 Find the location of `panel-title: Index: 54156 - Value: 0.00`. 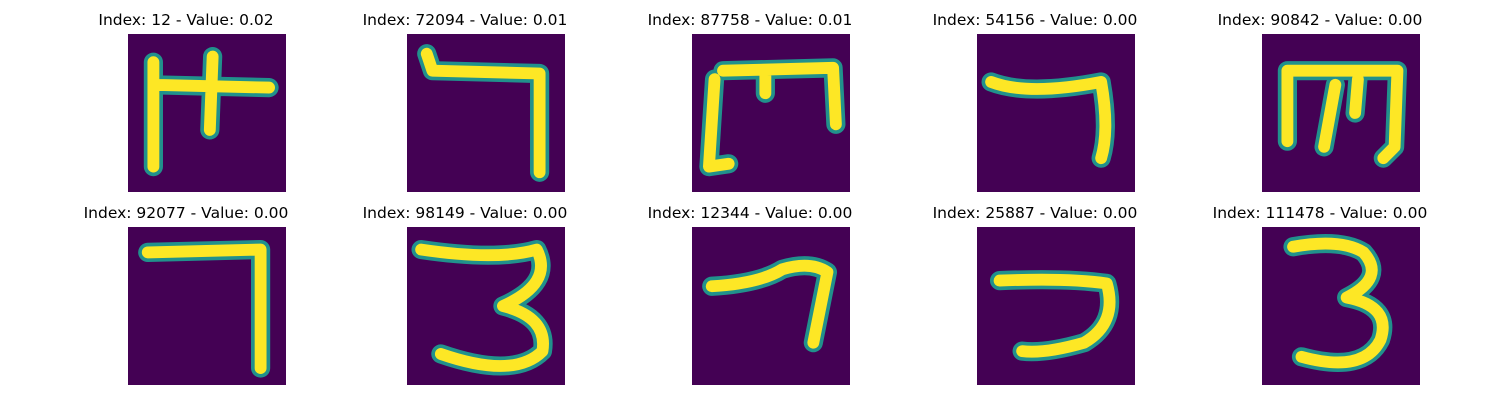

panel-title: Index: 54156 - Value: 0.00 is located at coordinates (1035, 20).